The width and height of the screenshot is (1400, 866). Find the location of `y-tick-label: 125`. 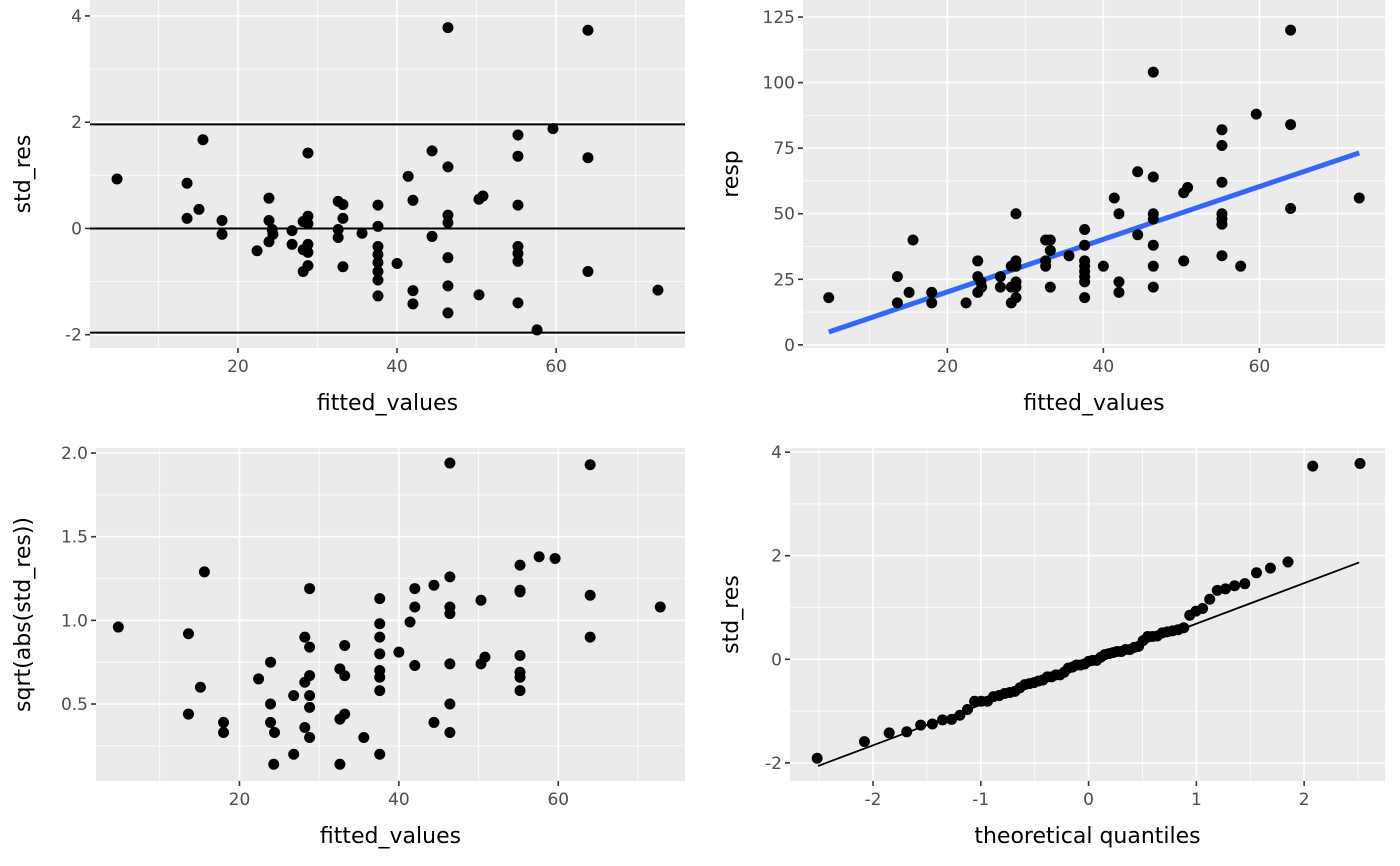

y-tick-label: 125 is located at coordinates (779, 18).